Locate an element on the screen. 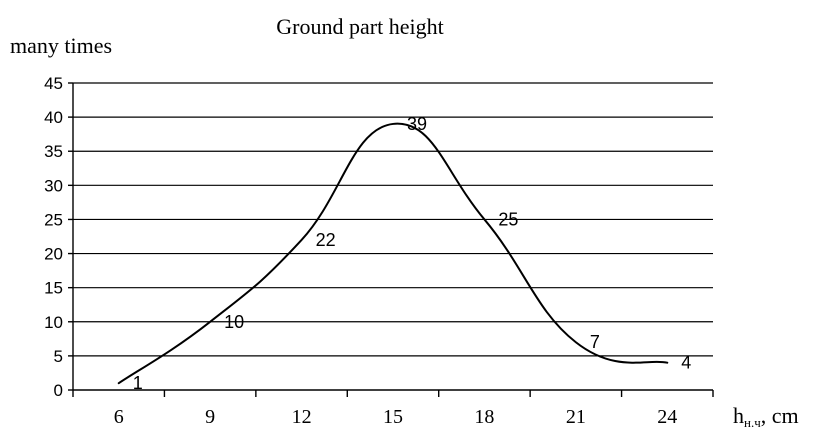  x-axis-label-main: h is located at coordinates (738, 415).